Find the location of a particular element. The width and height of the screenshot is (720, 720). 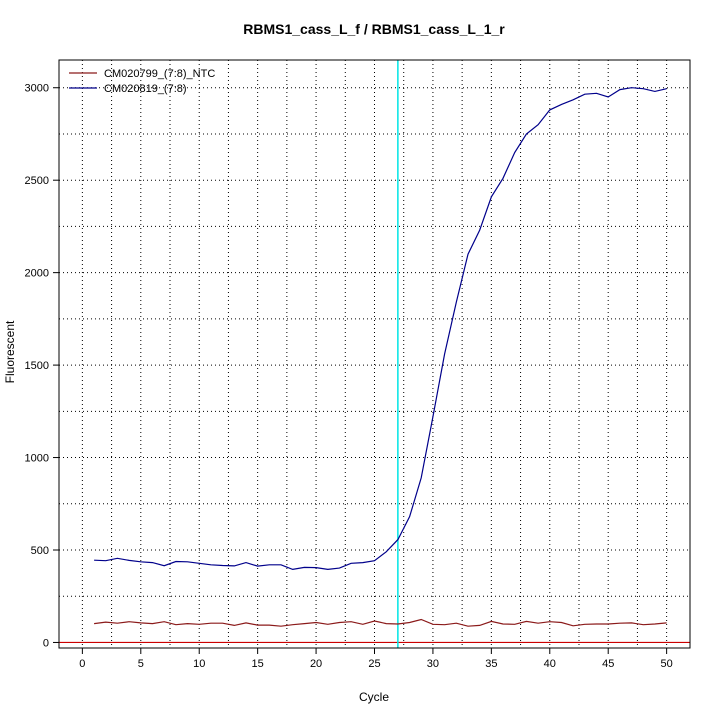

x-tick-label: 50 is located at coordinates (667, 664).